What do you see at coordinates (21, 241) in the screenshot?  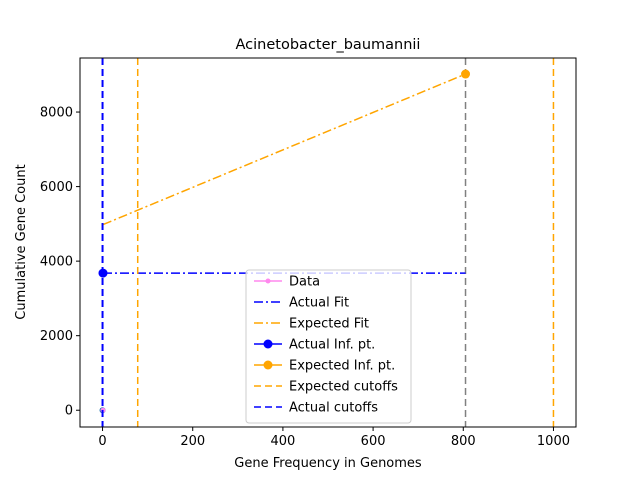 I see `y-axis-label: Cumulative Gene Count` at bounding box center [21, 241].